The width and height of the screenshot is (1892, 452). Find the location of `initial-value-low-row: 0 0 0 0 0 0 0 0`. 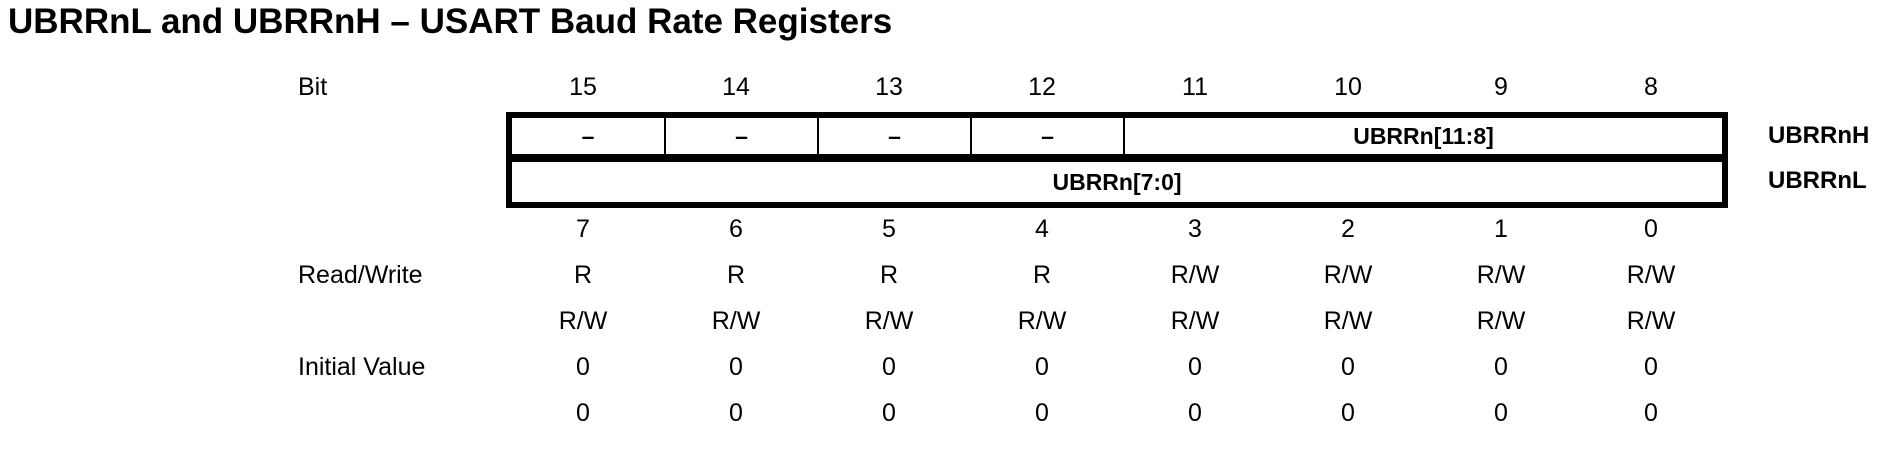

initial-value-low-row: 0 0 0 0 0 0 0 0 is located at coordinates (1117, 413).